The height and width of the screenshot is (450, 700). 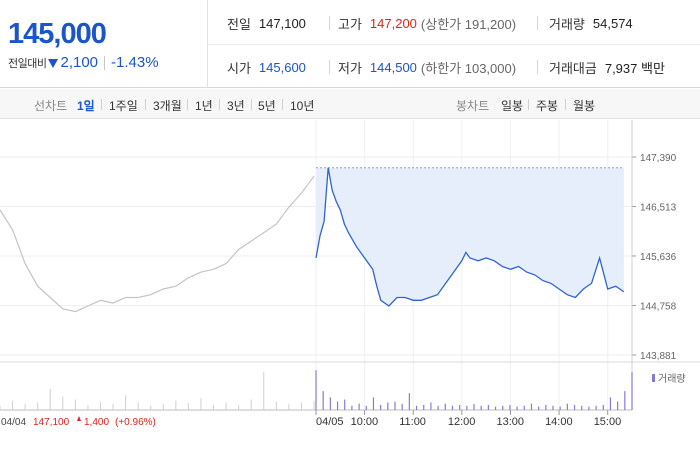 What do you see at coordinates (654, 265) in the screenshot?
I see `y-axis: 147,390 146,513 145,636 144,758 143,881` at bounding box center [654, 265].